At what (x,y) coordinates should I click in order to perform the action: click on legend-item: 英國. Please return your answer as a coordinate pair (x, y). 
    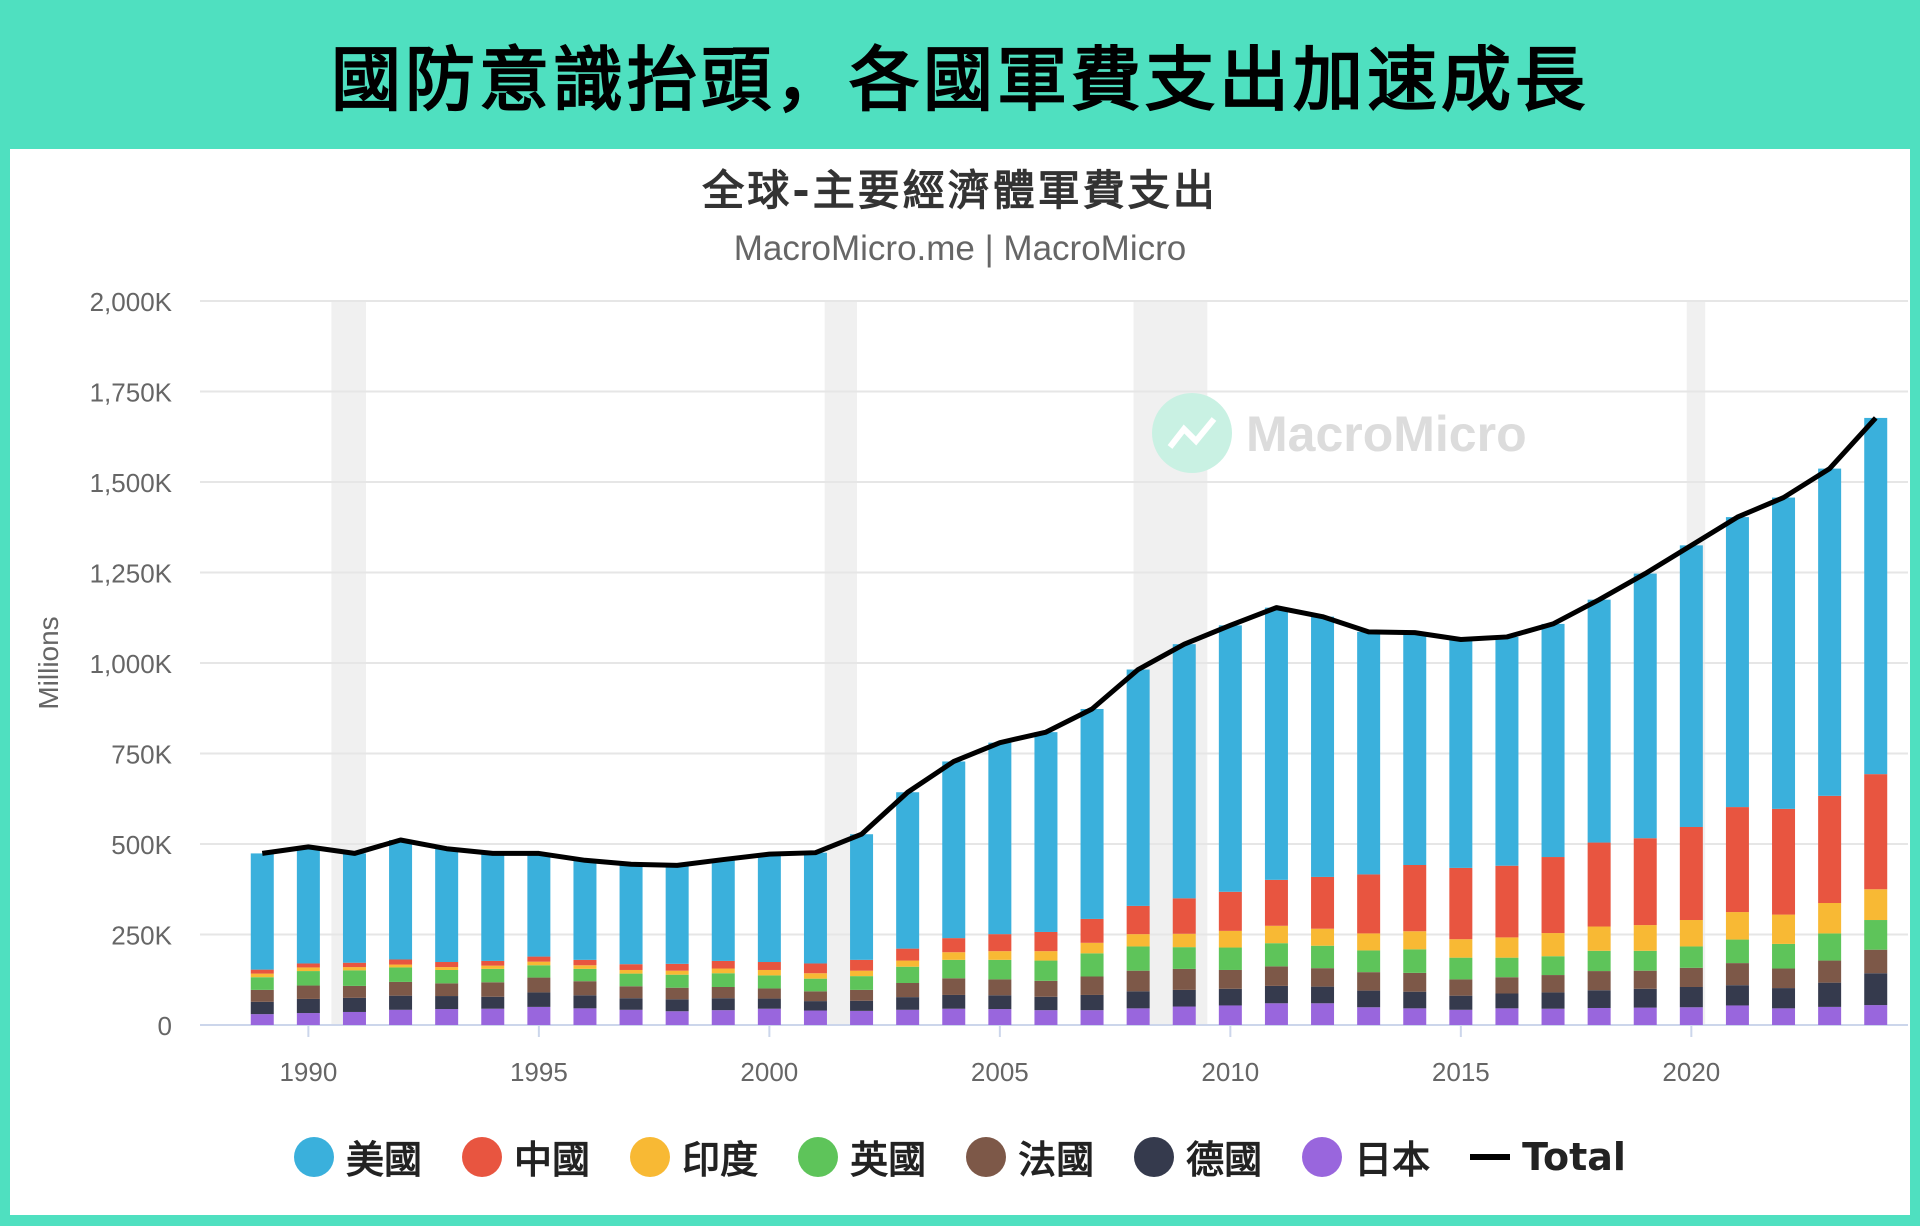
    Looking at the image, I should click on (862, 1156).